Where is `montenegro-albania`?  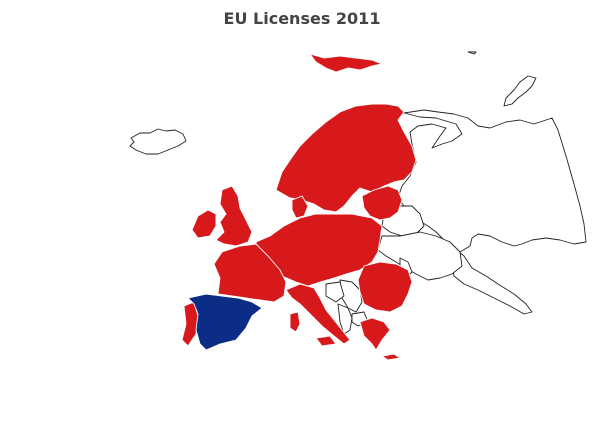 montenegro-albania is located at coordinates (345, 319).